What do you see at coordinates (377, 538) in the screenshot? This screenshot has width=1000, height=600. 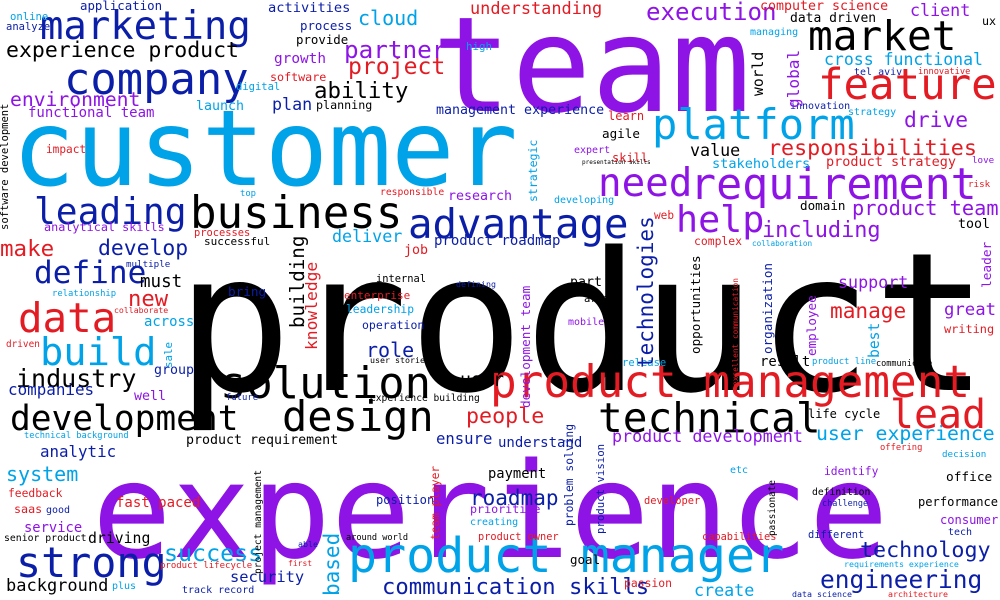 I see `cloud-word: around world` at bounding box center [377, 538].